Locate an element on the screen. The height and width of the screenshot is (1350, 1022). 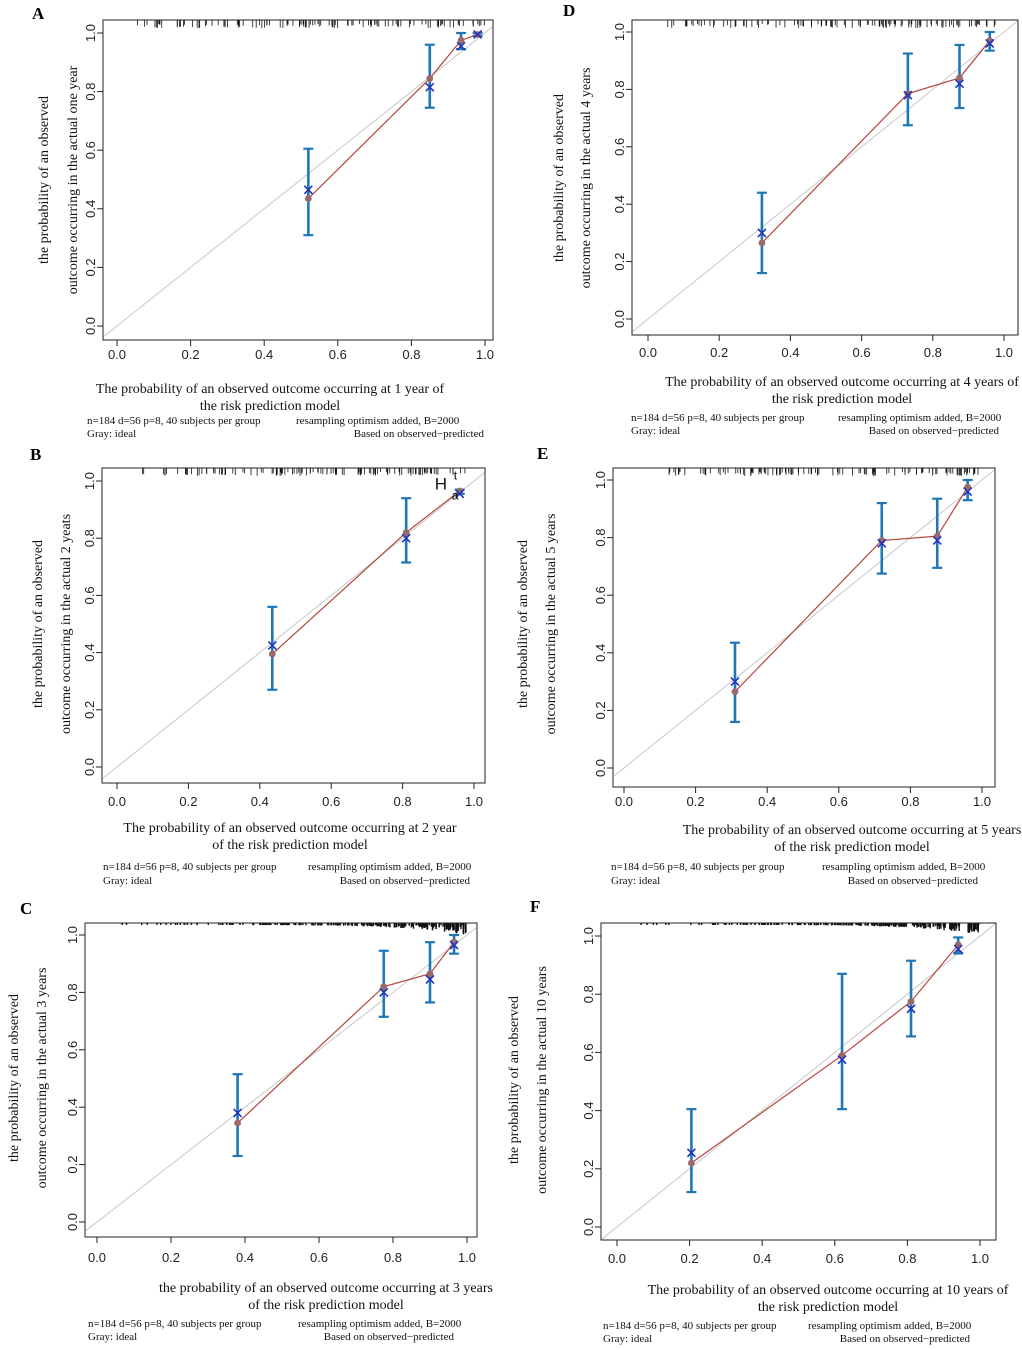
y-axis-title-line: outcome occurring in the actual 5 years is located at coordinates (551, 624).